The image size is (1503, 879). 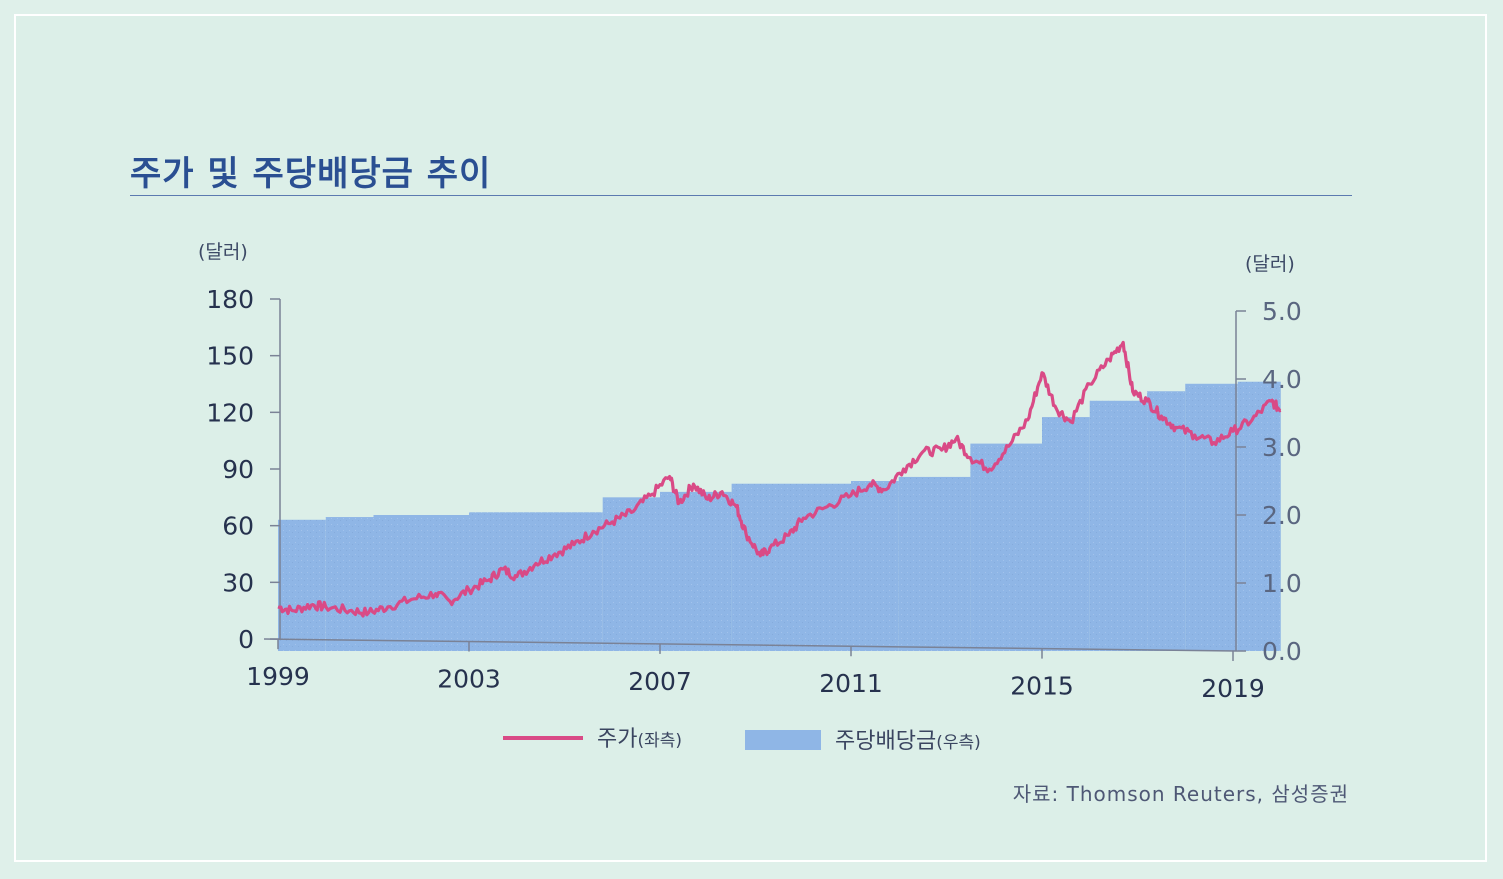 I want to click on title-rule, so click(x=741, y=195).